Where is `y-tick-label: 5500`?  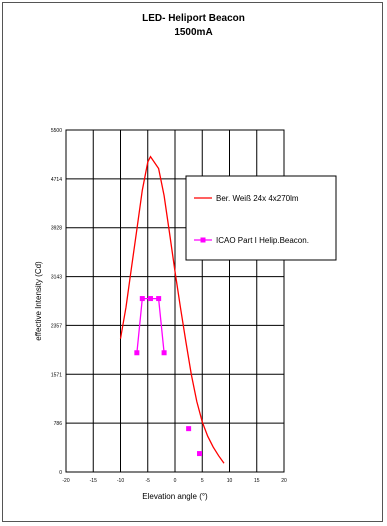 y-tick-label: 5500 is located at coordinates (56, 131).